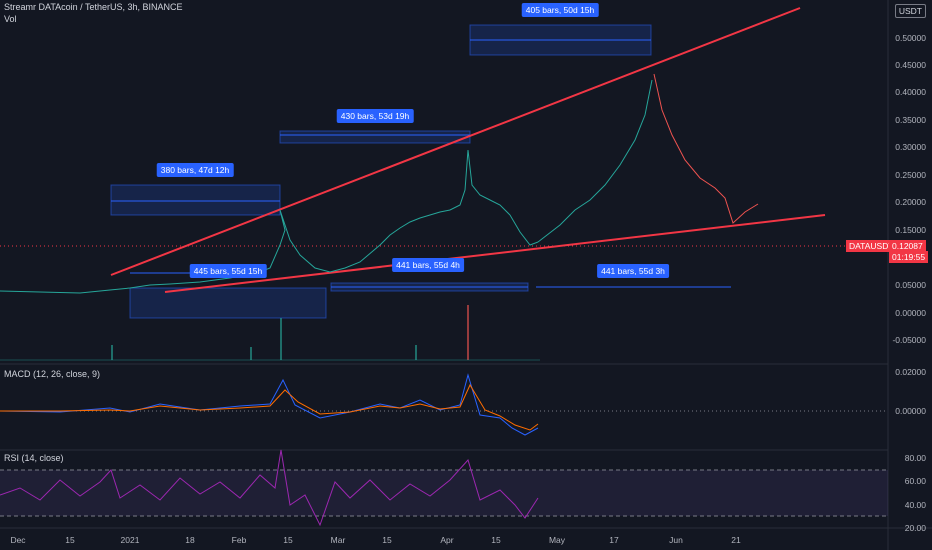 Image resolution: width=932 pixels, height=550 pixels. I want to click on rsi-tick: 60.00, so click(915, 481).